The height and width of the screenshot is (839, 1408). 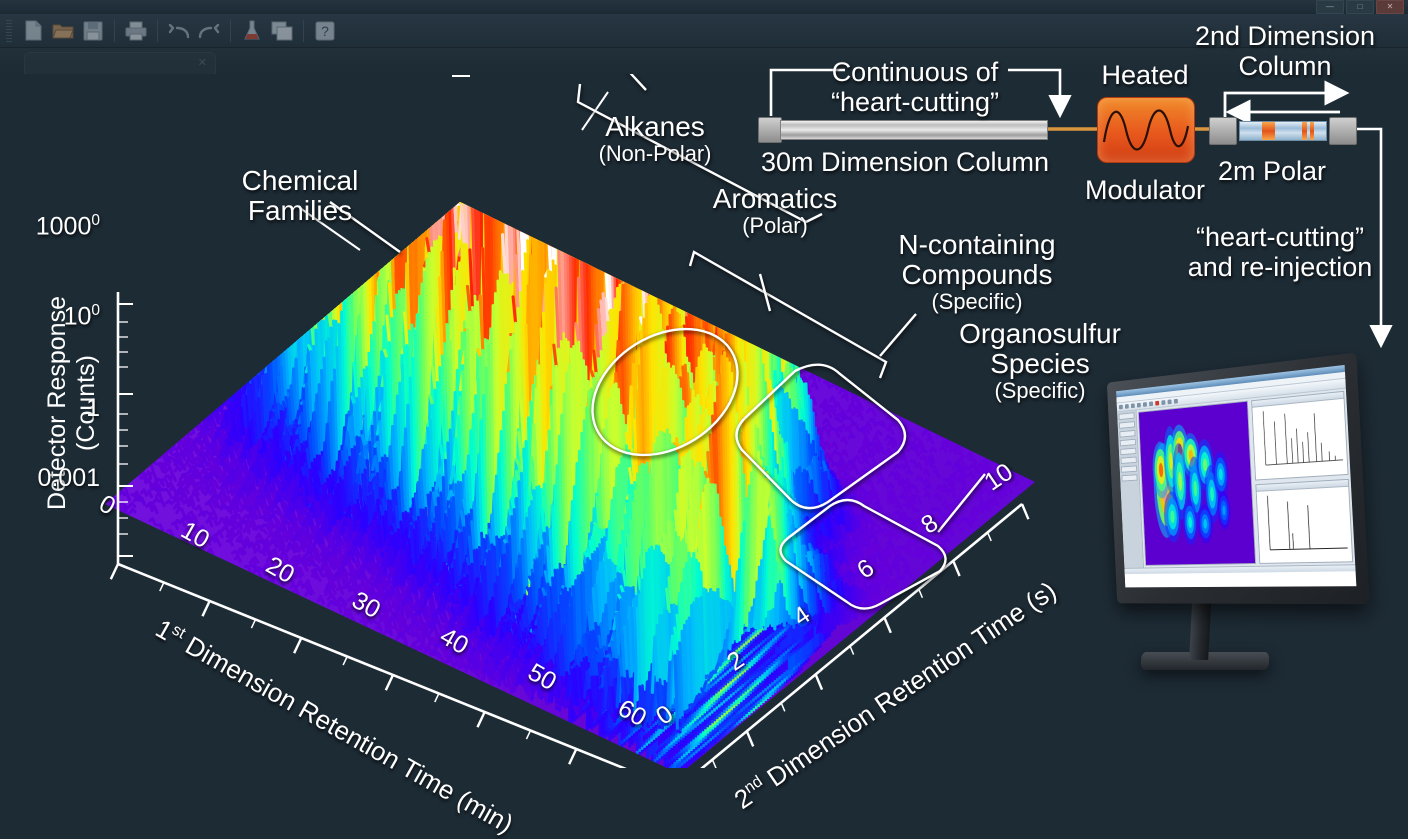 I want to click on new-document-icon, so click(x=33, y=31).